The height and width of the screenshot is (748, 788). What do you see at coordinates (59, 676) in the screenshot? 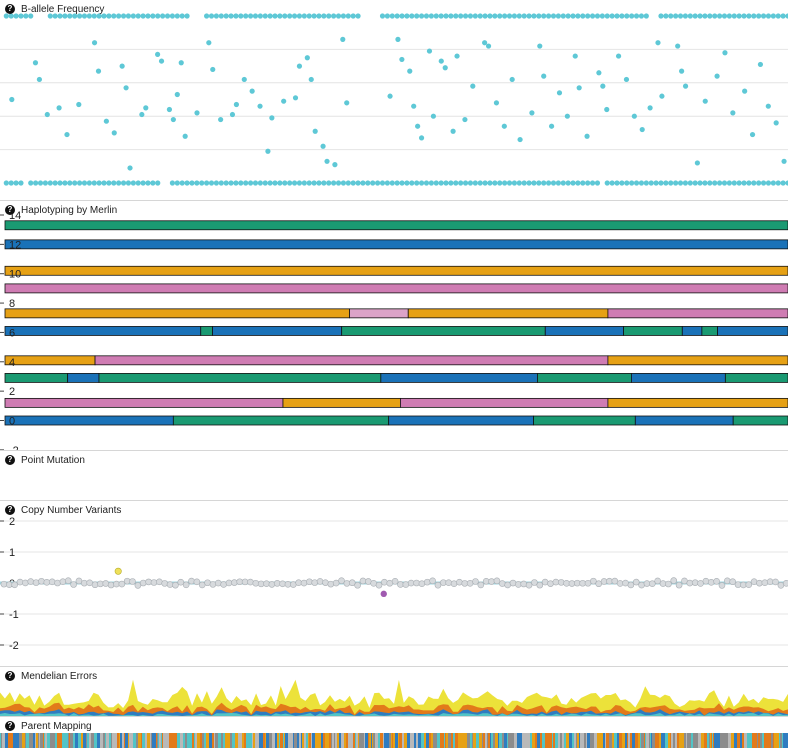
I see `mendelian-title-text: Mendelian Errors` at bounding box center [59, 676].